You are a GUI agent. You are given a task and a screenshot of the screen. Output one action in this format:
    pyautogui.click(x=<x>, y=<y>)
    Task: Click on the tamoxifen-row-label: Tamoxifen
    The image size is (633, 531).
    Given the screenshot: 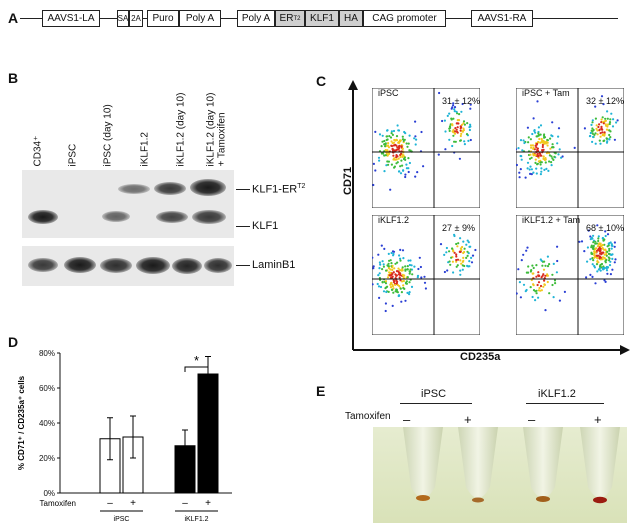 What is the action you would take?
    pyautogui.click(x=58, y=503)
    